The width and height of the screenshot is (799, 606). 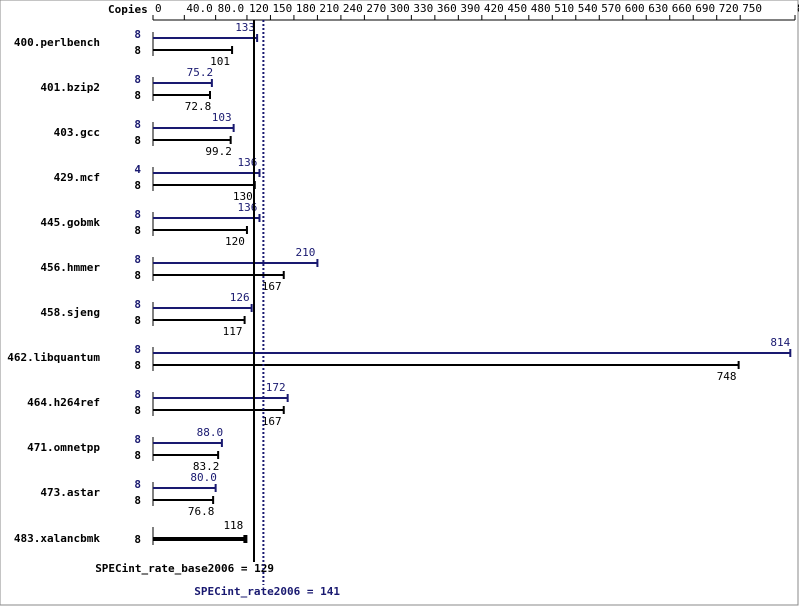 I want to click on x-tick-label: 630, so click(x=658, y=8).